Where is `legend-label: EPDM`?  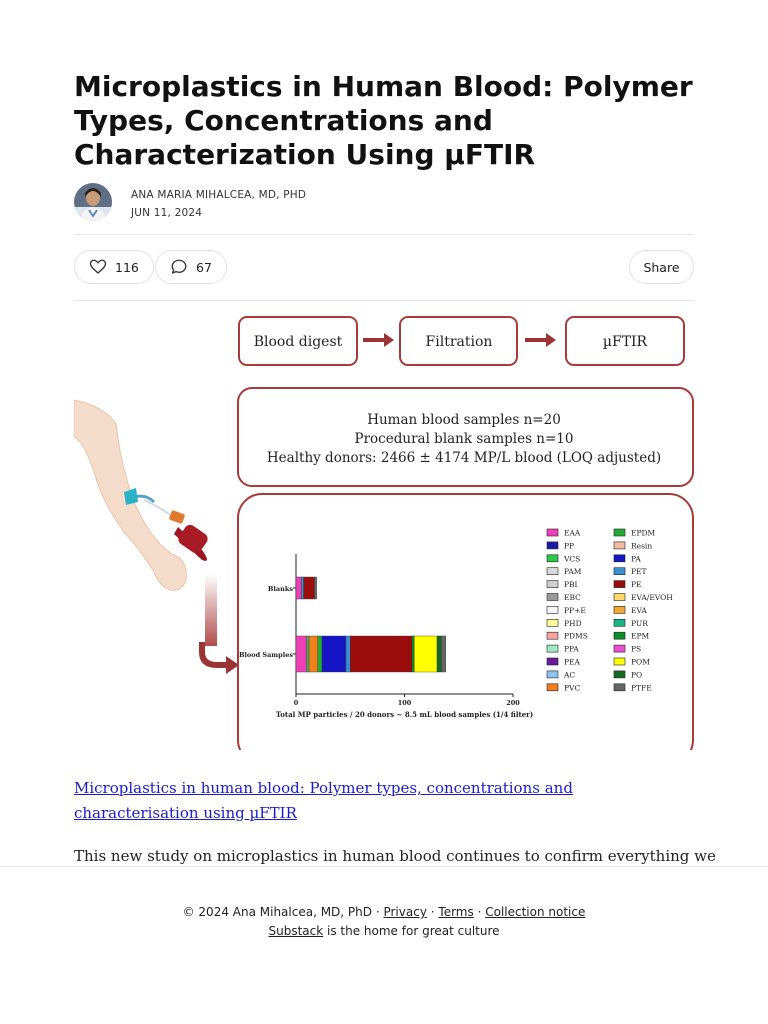
legend-label: EPDM is located at coordinates (643, 533).